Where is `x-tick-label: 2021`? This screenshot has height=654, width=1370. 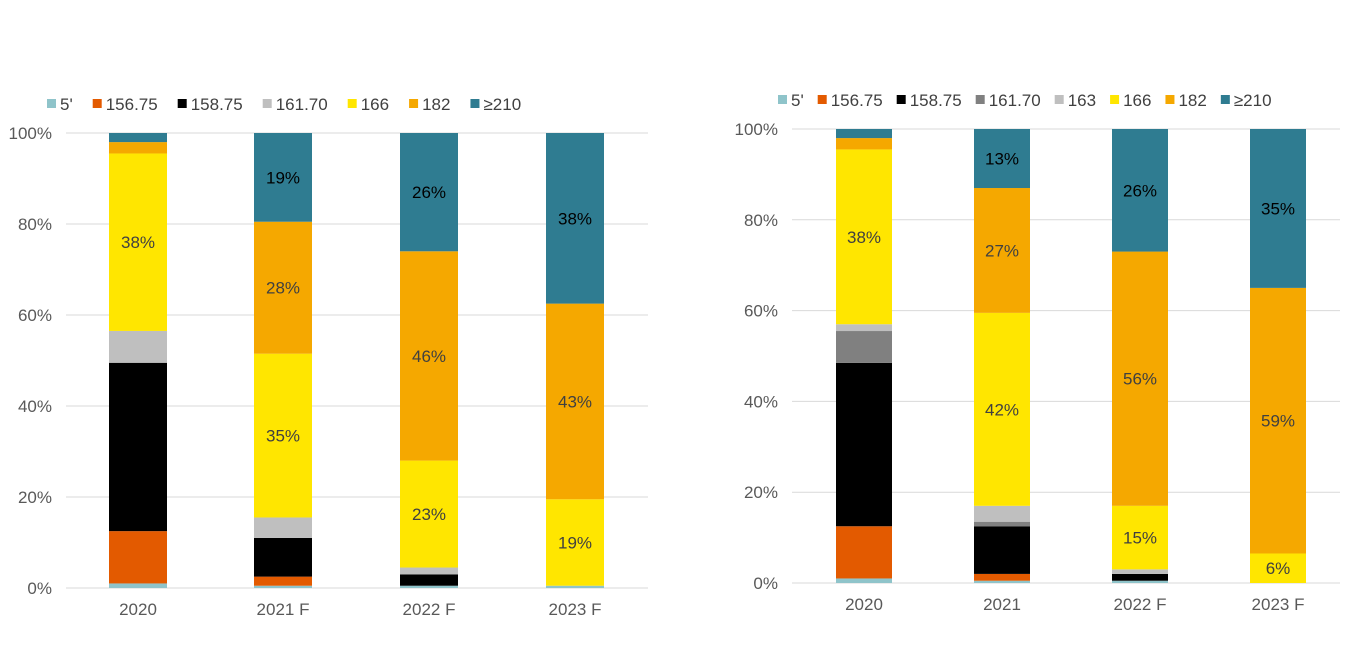
x-tick-label: 2021 is located at coordinates (1002, 604).